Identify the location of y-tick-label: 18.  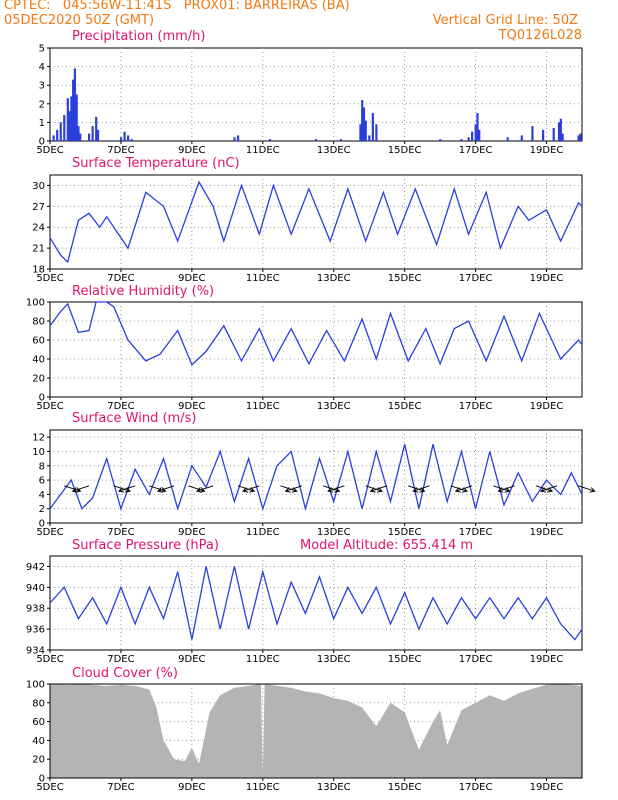
(38, 270).